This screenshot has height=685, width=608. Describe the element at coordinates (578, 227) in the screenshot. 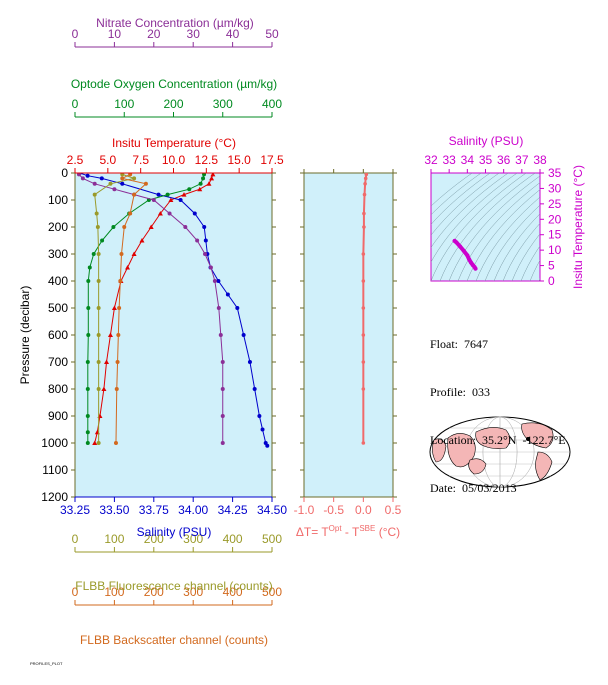

I see `ts-temperature-axis-title: Insitu Temperature (°C)` at that location.